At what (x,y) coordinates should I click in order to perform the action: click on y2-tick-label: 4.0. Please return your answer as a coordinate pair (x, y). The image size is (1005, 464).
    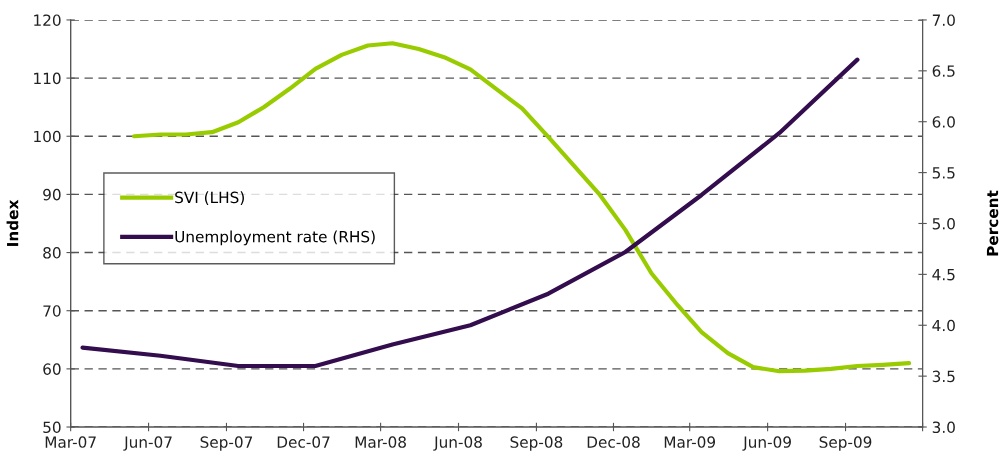
    Looking at the image, I should click on (943, 325).